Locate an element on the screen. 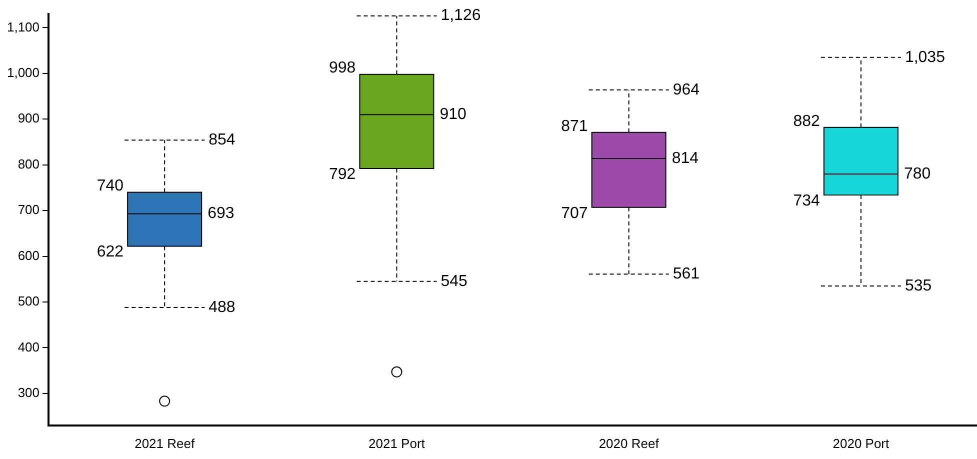 This screenshot has width=977, height=459. y-tick-label: 500 is located at coordinates (29, 301).